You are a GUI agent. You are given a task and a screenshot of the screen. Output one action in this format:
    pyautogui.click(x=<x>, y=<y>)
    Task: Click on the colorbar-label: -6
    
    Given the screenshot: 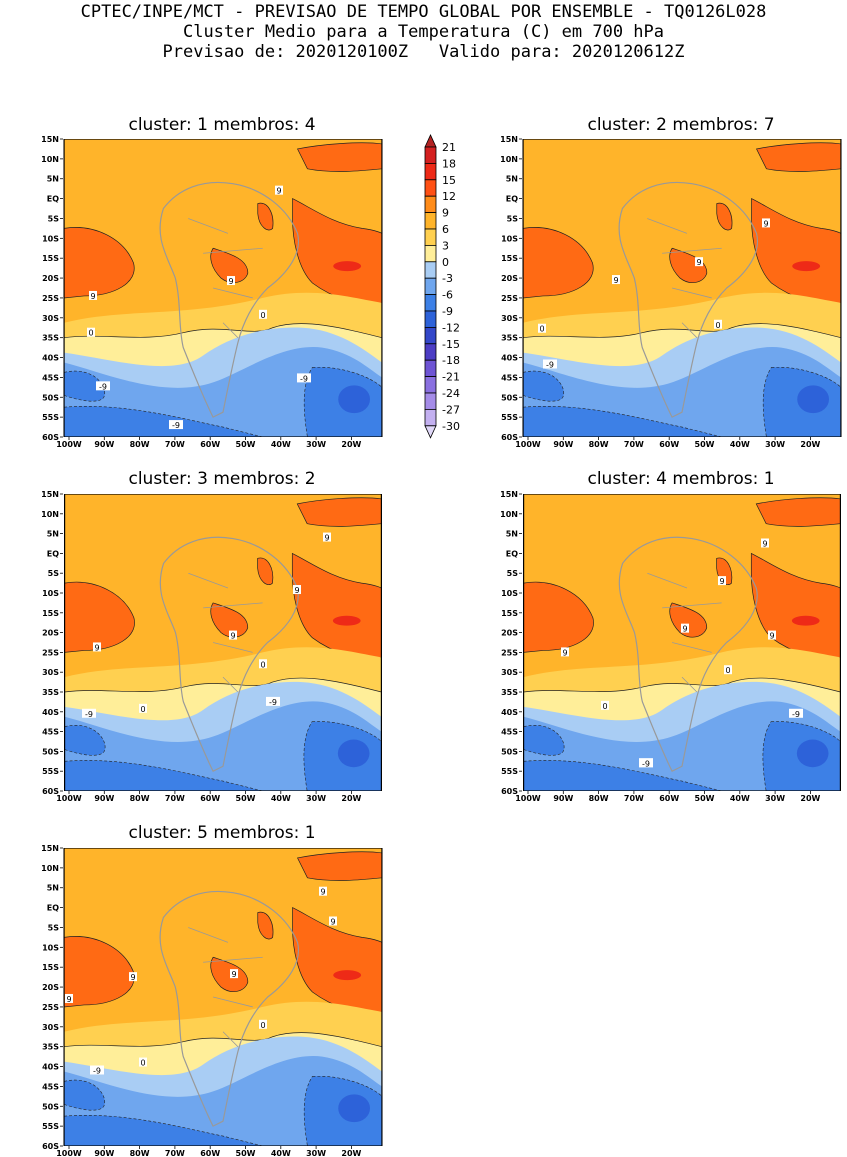 What is the action you would take?
    pyautogui.click(x=447, y=295)
    